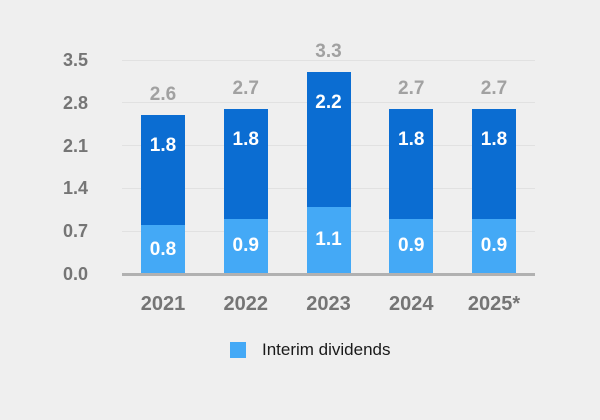  What do you see at coordinates (328, 103) in the screenshot?
I see `final-value-label: 2.2` at bounding box center [328, 103].